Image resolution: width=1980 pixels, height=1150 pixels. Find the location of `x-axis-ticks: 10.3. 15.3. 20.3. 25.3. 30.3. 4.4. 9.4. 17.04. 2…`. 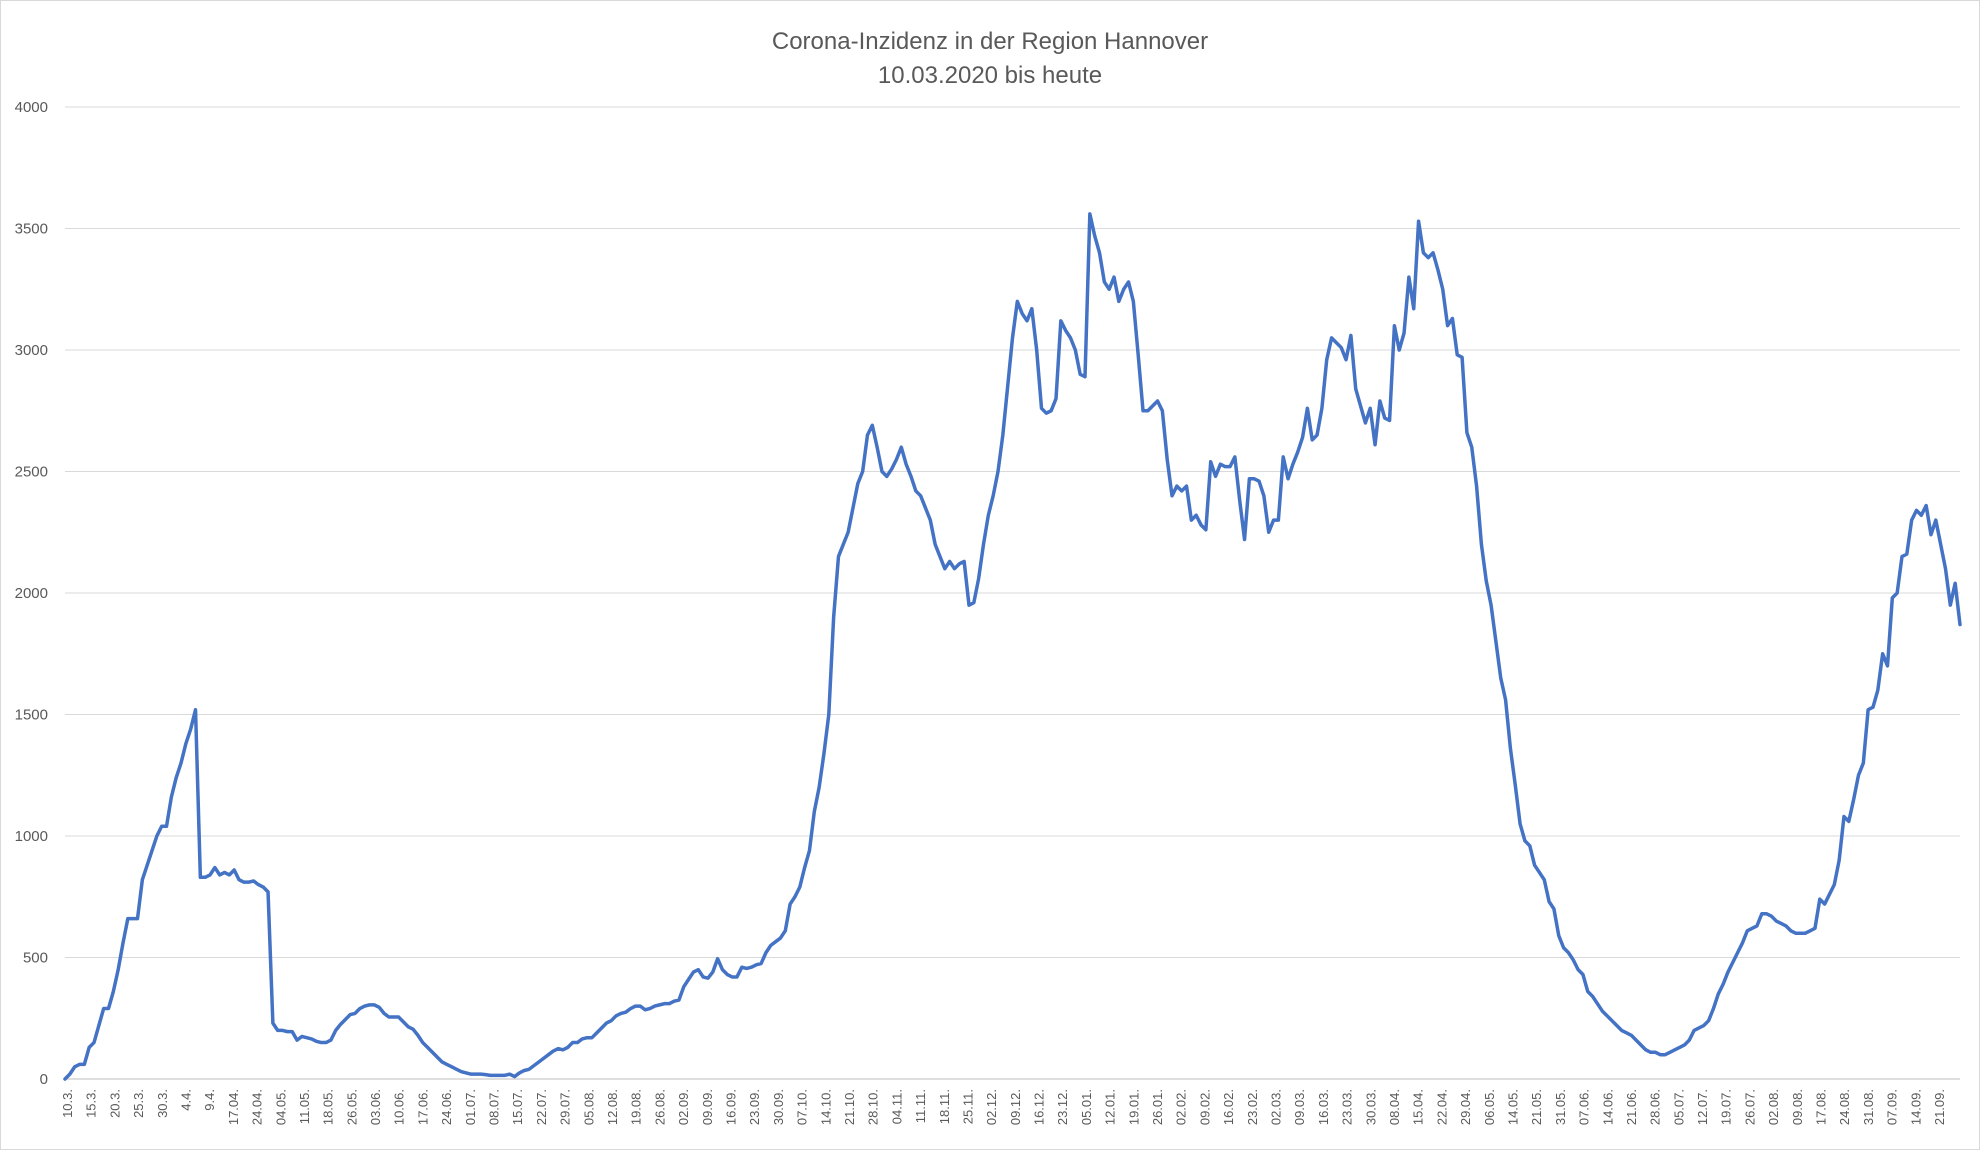

x-axis-ticks: 10.3. 15.3. 20.3. 25.3. 30.3. 4.4. 9.4. 17.04. 2… is located at coordinates (1003, 1107).